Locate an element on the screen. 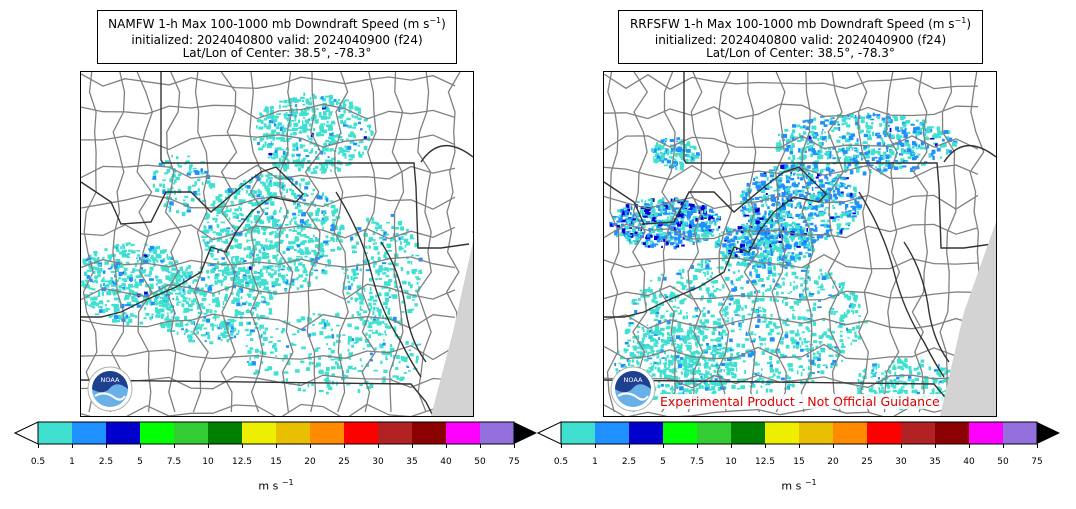 The height and width of the screenshot is (509, 1076). svg-text: NOAA is located at coordinates (110, 380).